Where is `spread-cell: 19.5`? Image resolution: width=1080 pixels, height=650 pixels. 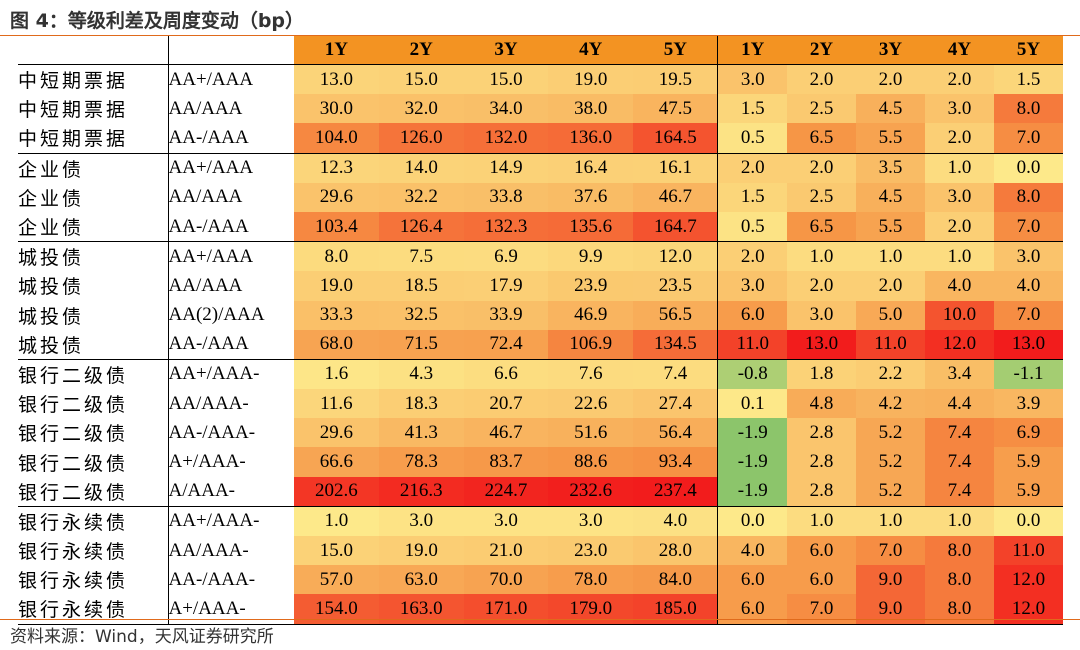 spread-cell: 19.5 is located at coordinates (675, 79).